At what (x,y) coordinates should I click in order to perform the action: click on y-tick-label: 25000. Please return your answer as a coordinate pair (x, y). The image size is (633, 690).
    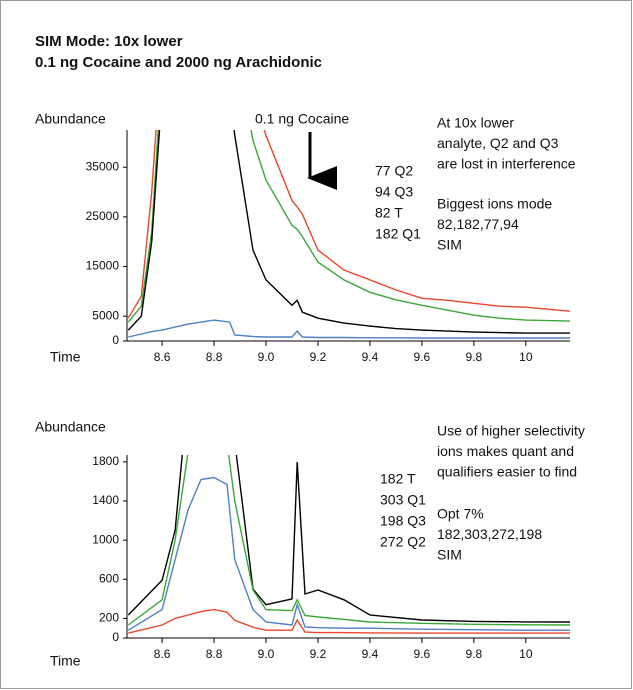
    Looking at the image, I should click on (103, 216).